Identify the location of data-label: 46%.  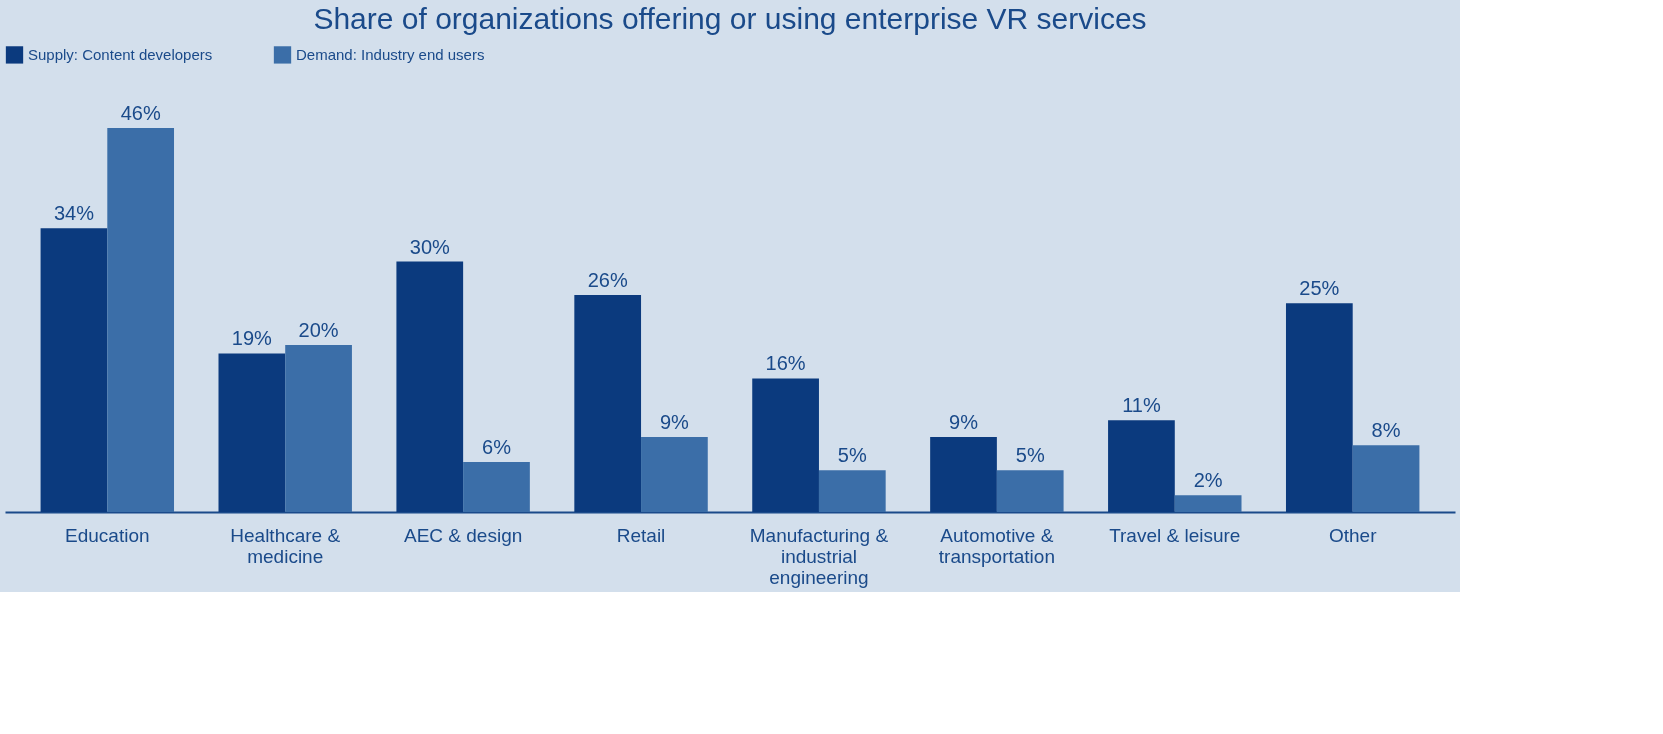
(140, 113).